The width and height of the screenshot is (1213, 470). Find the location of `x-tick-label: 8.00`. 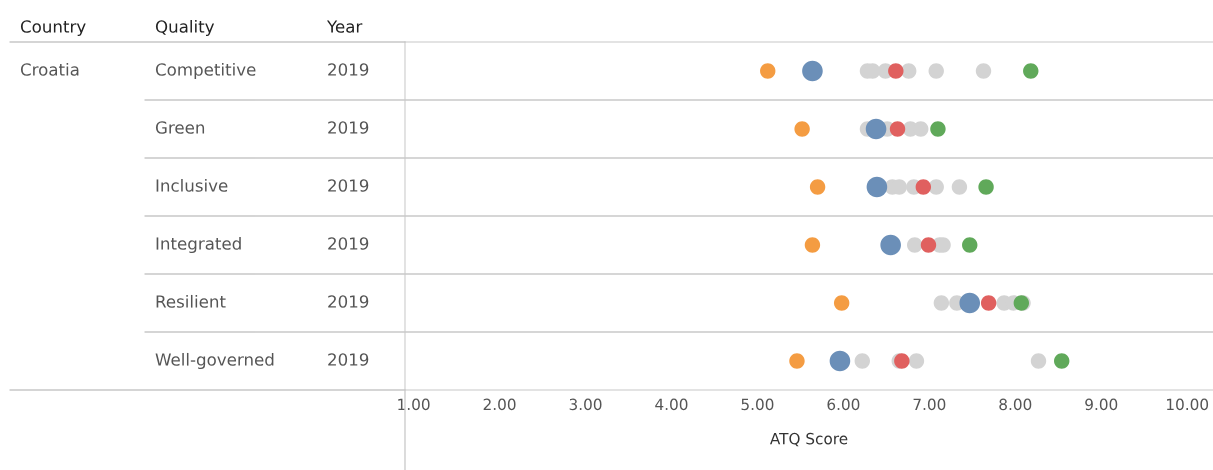

x-tick-label: 8.00 is located at coordinates (1015, 404).